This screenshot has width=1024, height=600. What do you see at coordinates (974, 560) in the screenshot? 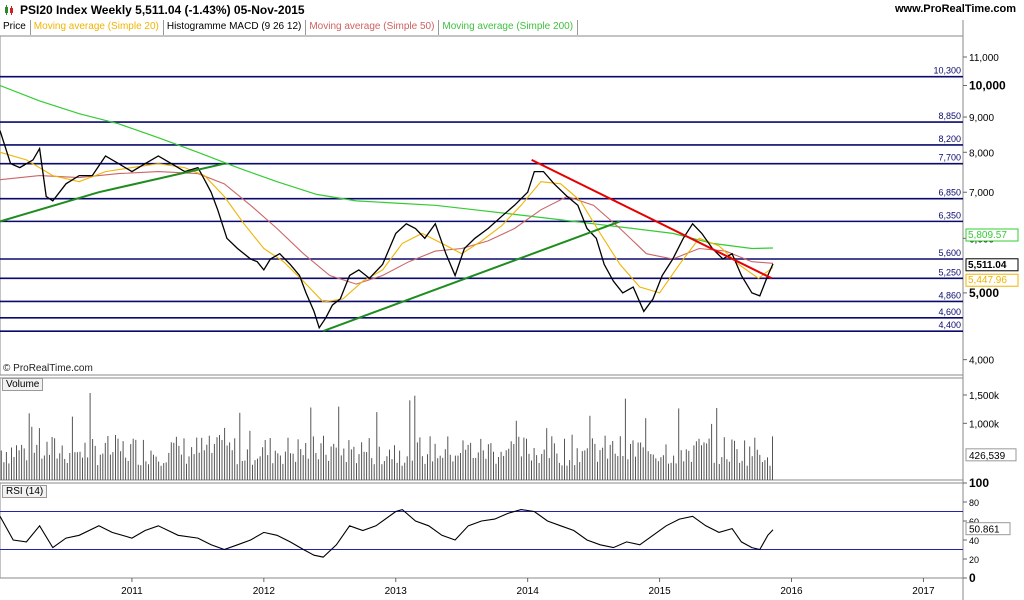
I see `rsi-y-tick-label: 20` at bounding box center [974, 560].